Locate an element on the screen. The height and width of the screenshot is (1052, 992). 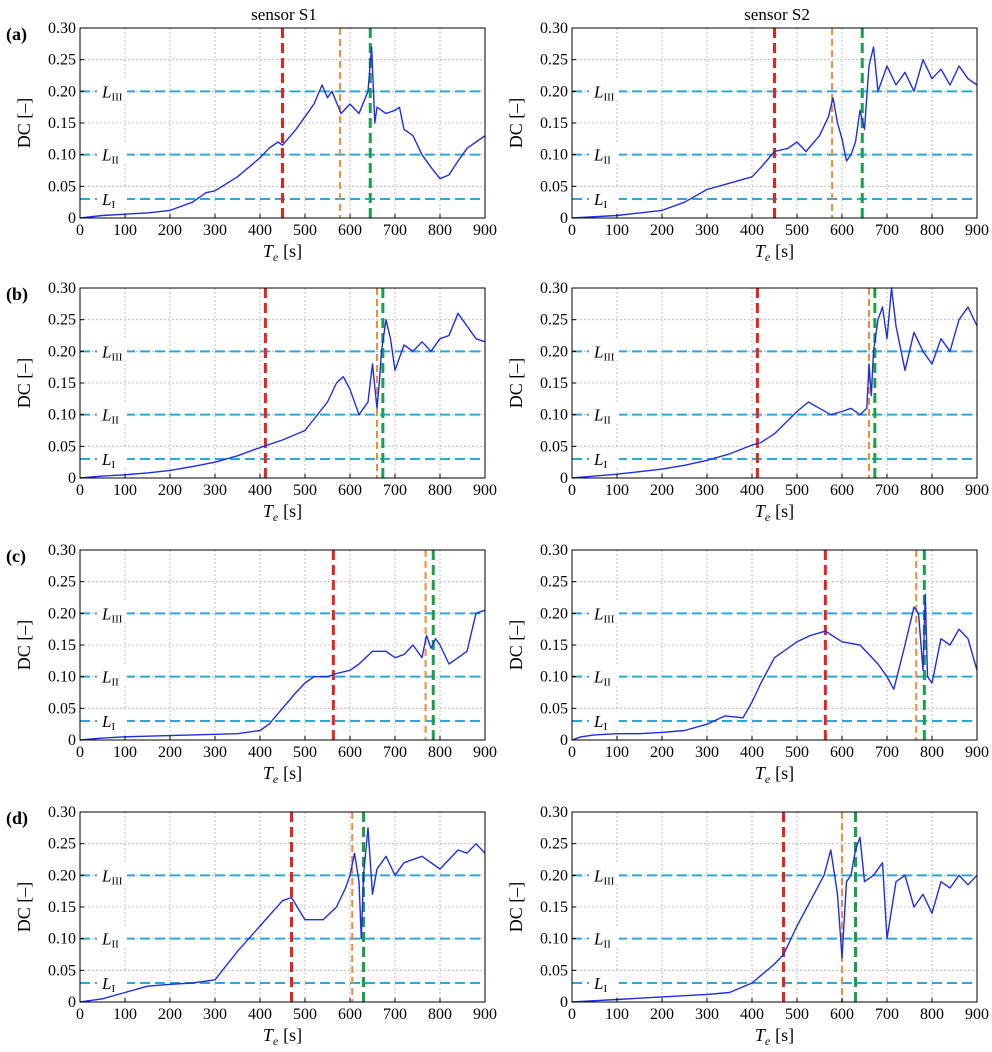
x-tick-label: 800 is located at coordinates (440, 490).